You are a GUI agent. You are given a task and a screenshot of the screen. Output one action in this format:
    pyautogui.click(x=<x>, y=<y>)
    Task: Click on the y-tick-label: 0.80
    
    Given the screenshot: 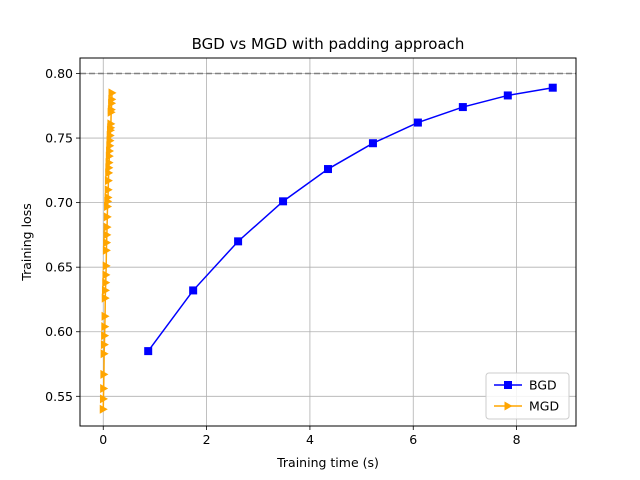 What is the action you would take?
    pyautogui.click(x=59, y=73)
    